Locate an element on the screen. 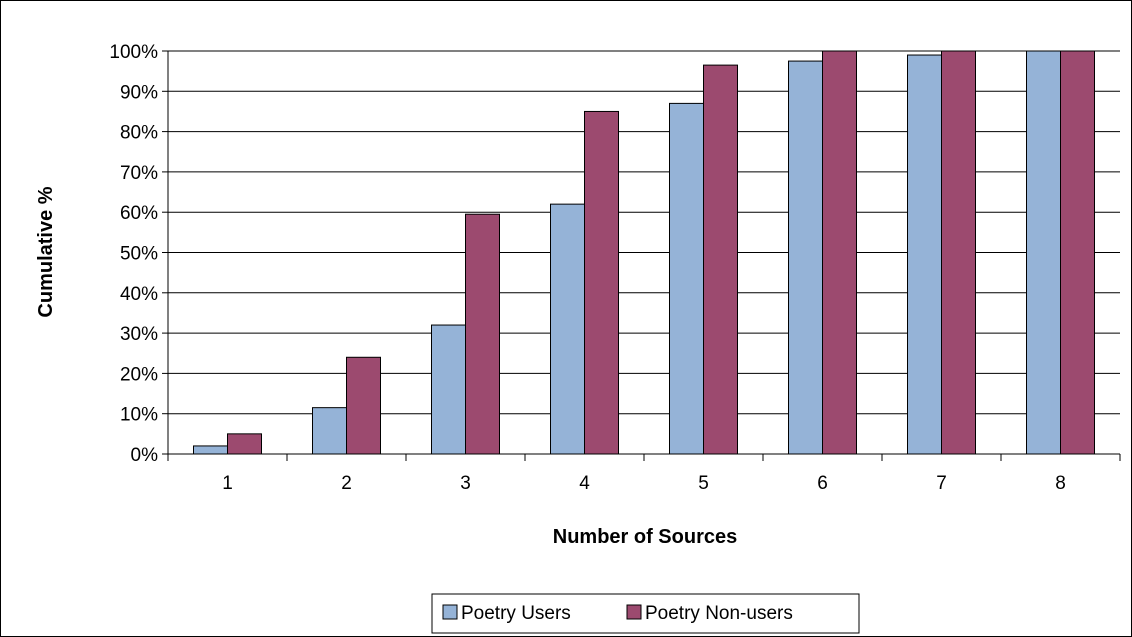  x-tick-label: 4 is located at coordinates (584, 483).